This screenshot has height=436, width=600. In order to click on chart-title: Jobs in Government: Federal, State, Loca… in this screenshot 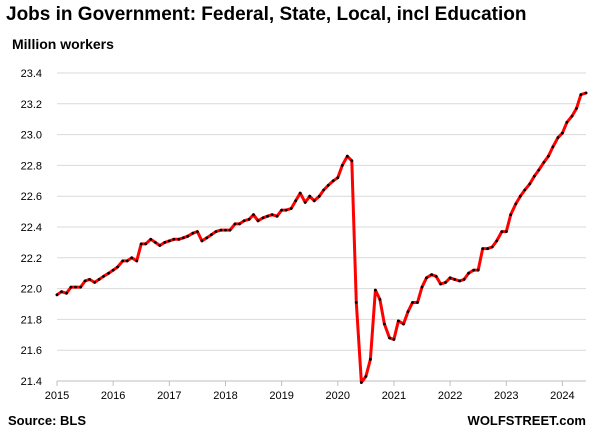, I will do `click(266, 14)`.